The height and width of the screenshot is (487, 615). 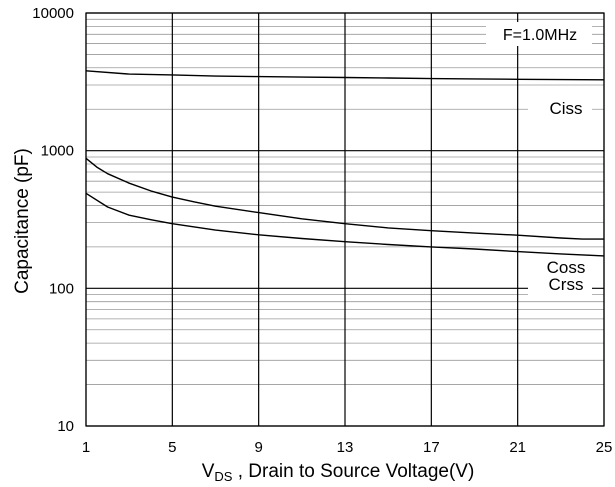 I want to click on x-tick-label: 13, so click(x=345, y=447).